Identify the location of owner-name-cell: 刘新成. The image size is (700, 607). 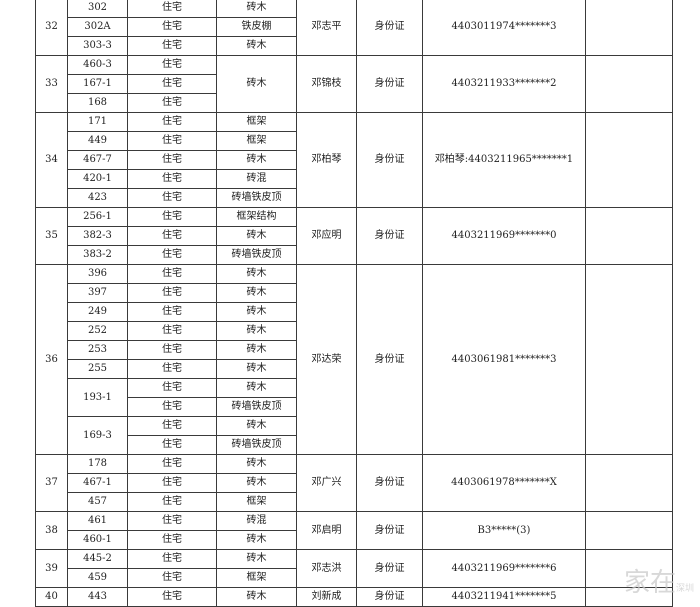
(326, 597).